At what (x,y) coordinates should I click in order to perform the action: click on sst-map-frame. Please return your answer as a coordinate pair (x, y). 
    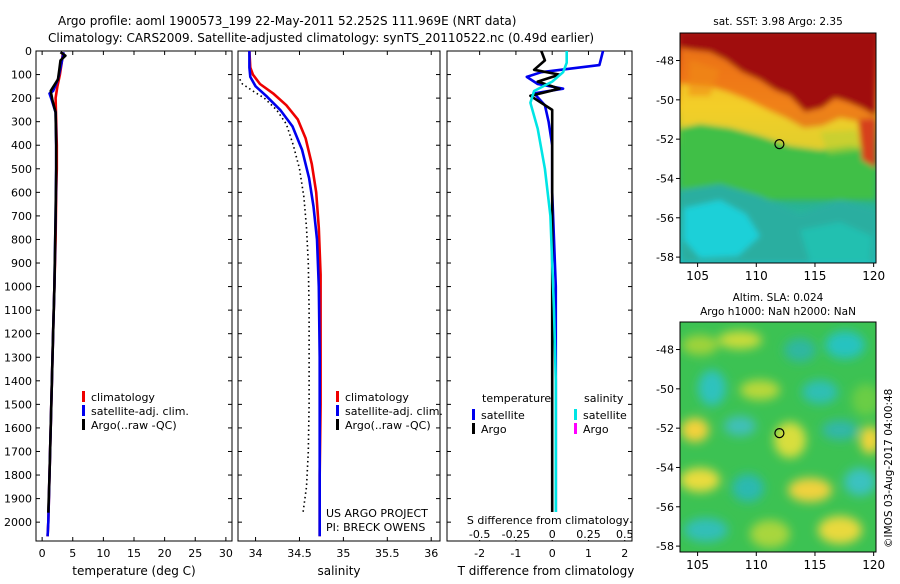
    Looking at the image, I should click on (778, 148).